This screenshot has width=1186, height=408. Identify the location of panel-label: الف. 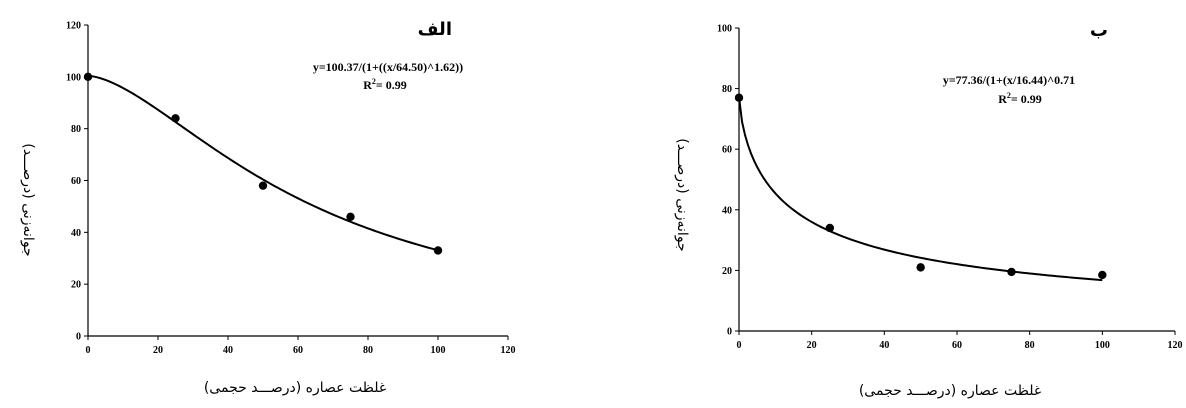
(435, 29).